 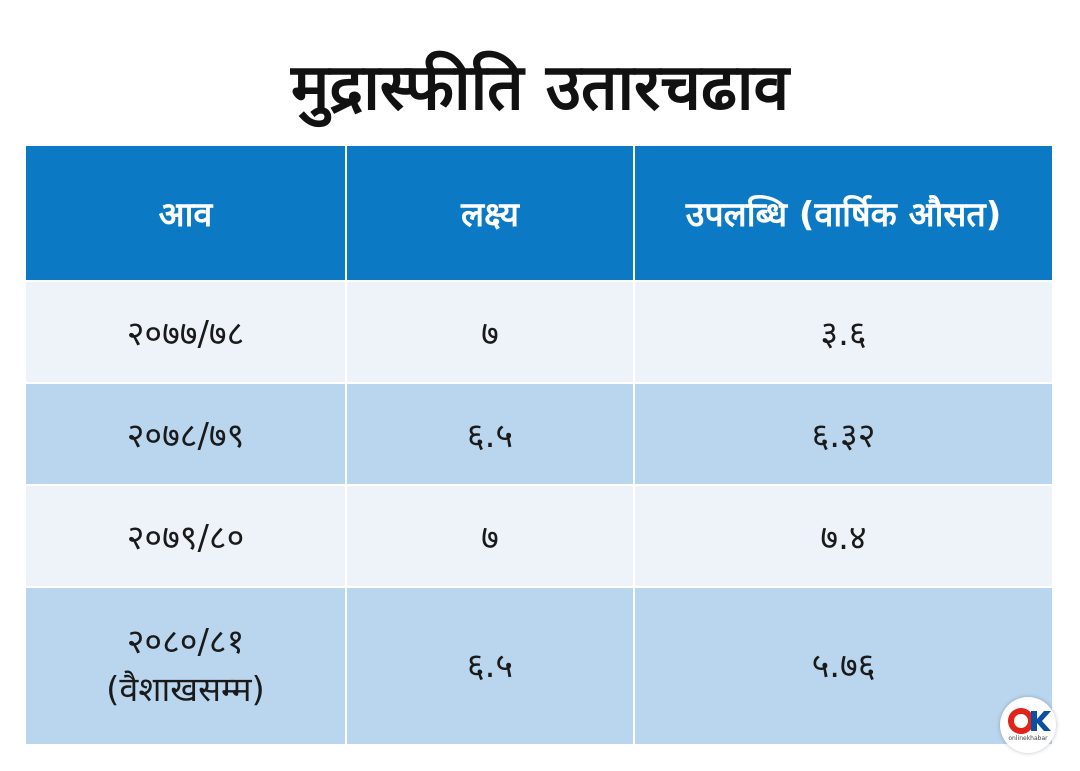 I want to click on column-header-achievement: उपलब्धि (वार्षिक औसत), so click(x=843, y=213).